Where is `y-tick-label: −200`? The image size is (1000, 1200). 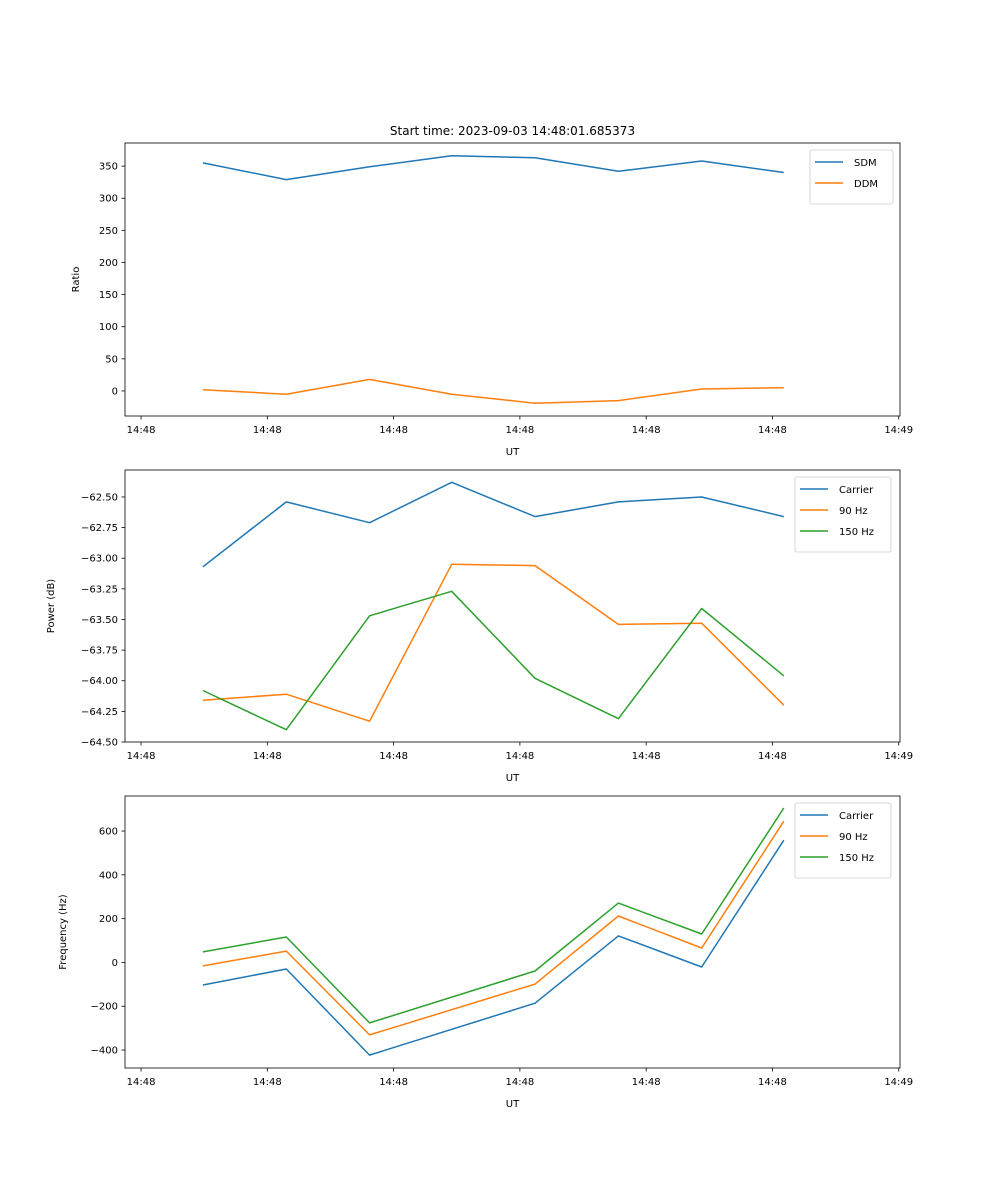 y-tick-label: −200 is located at coordinates (104, 1007).